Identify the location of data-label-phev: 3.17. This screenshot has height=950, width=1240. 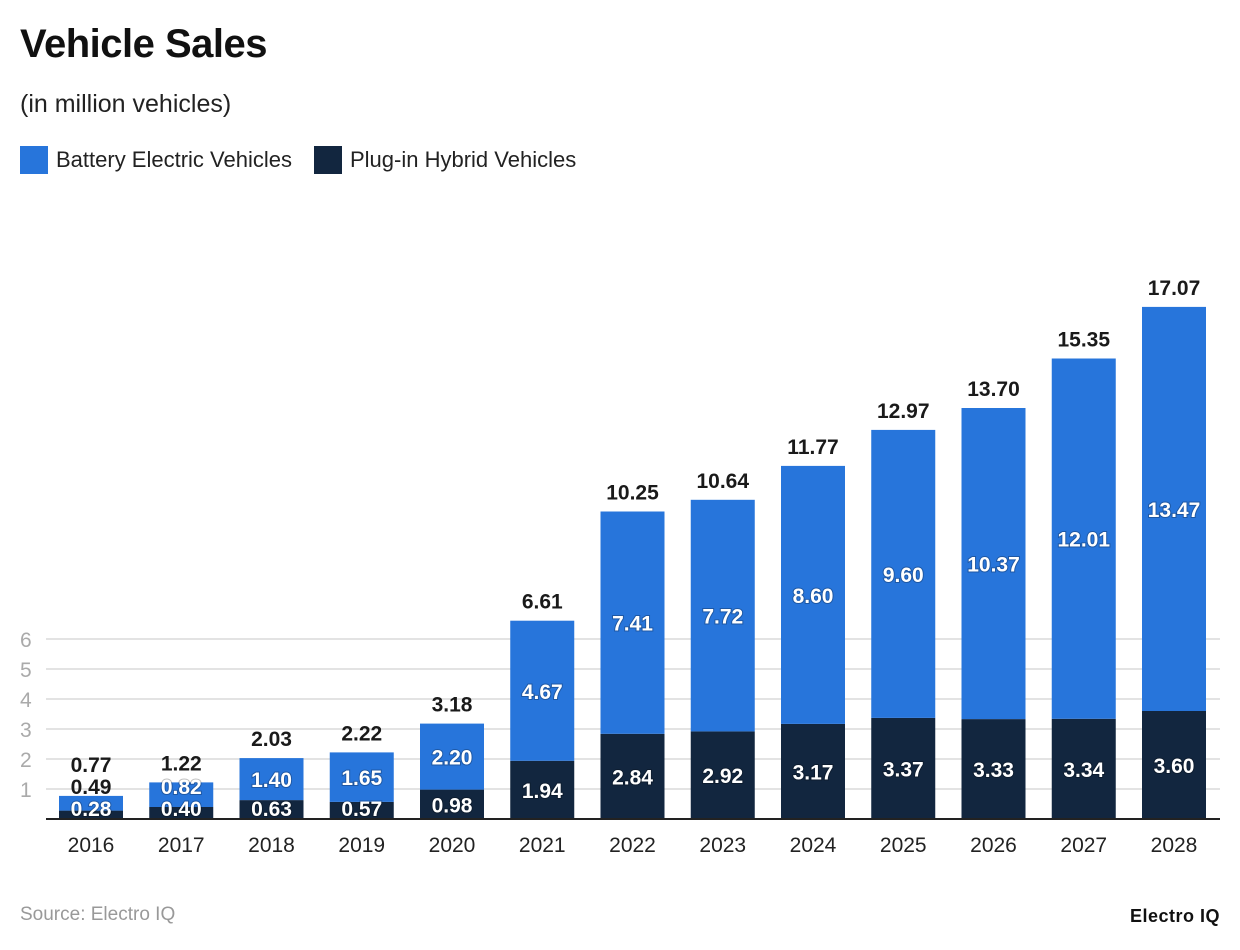
(813, 772).